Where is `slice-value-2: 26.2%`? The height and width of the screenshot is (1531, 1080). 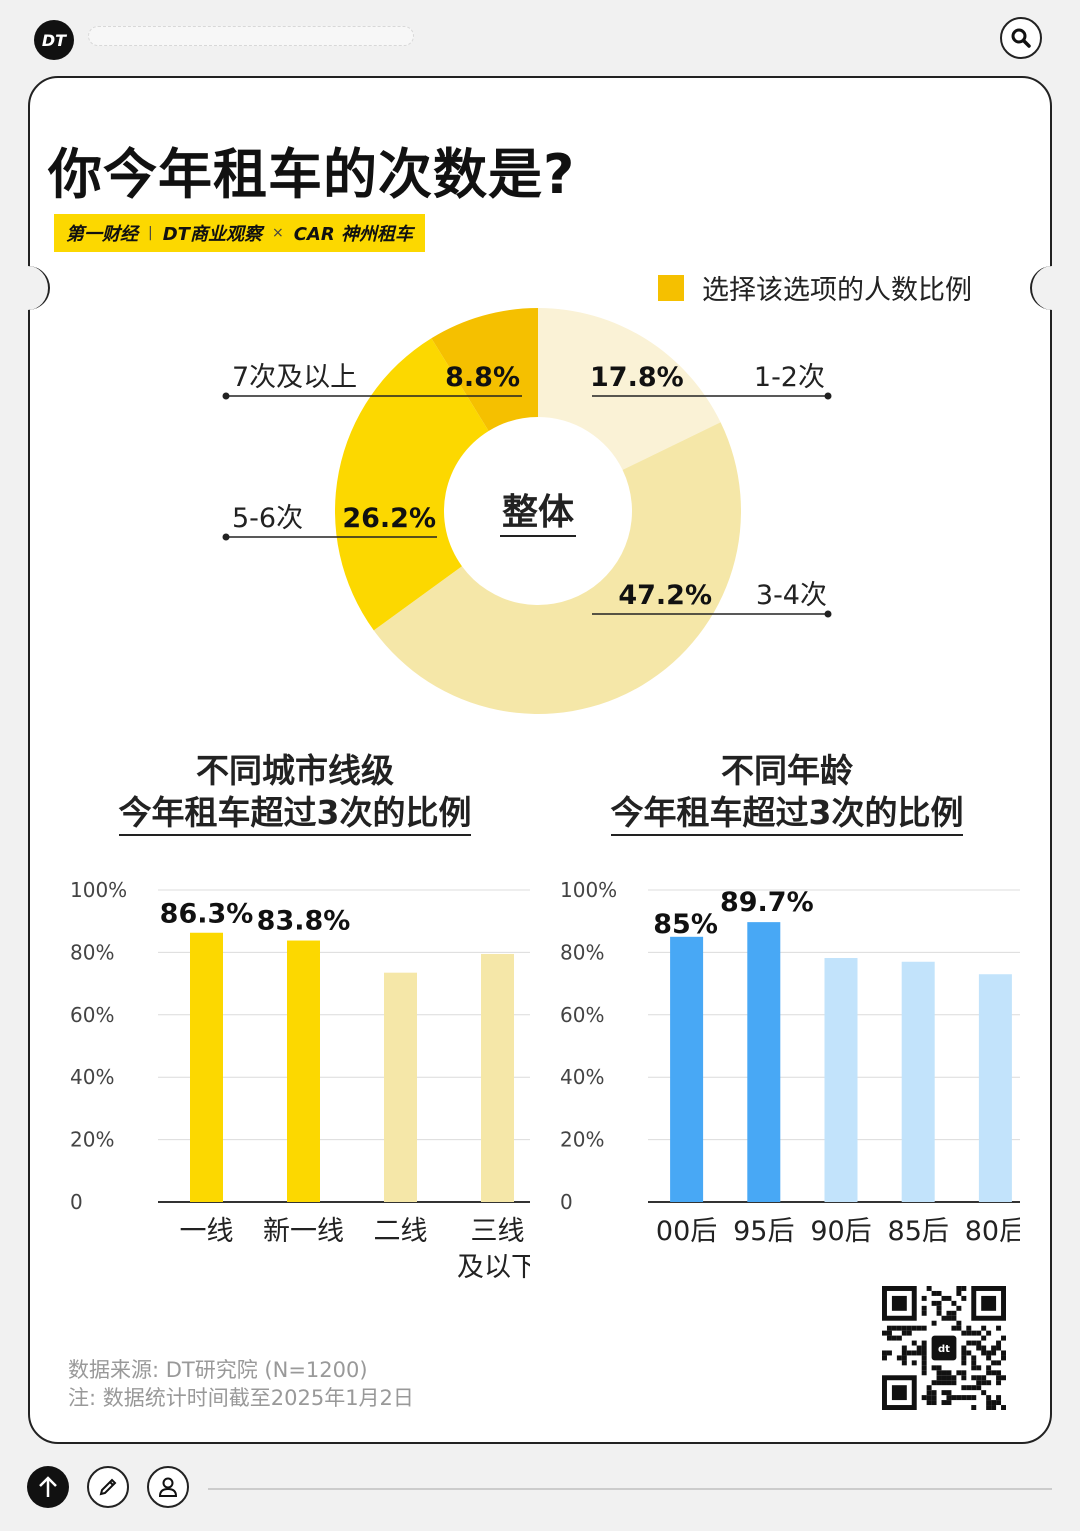 slice-value-2: 26.2% is located at coordinates (389, 518).